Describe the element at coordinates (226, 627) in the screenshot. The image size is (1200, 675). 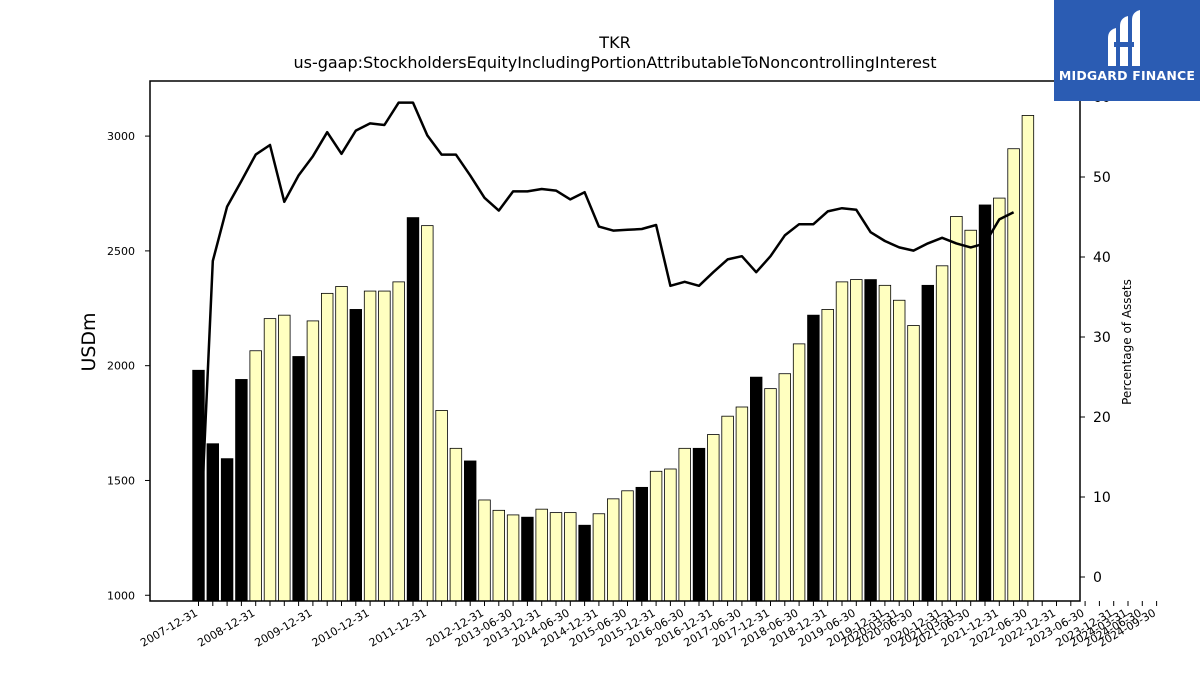
I see `x-tick-label: 2008-12-31` at that location.